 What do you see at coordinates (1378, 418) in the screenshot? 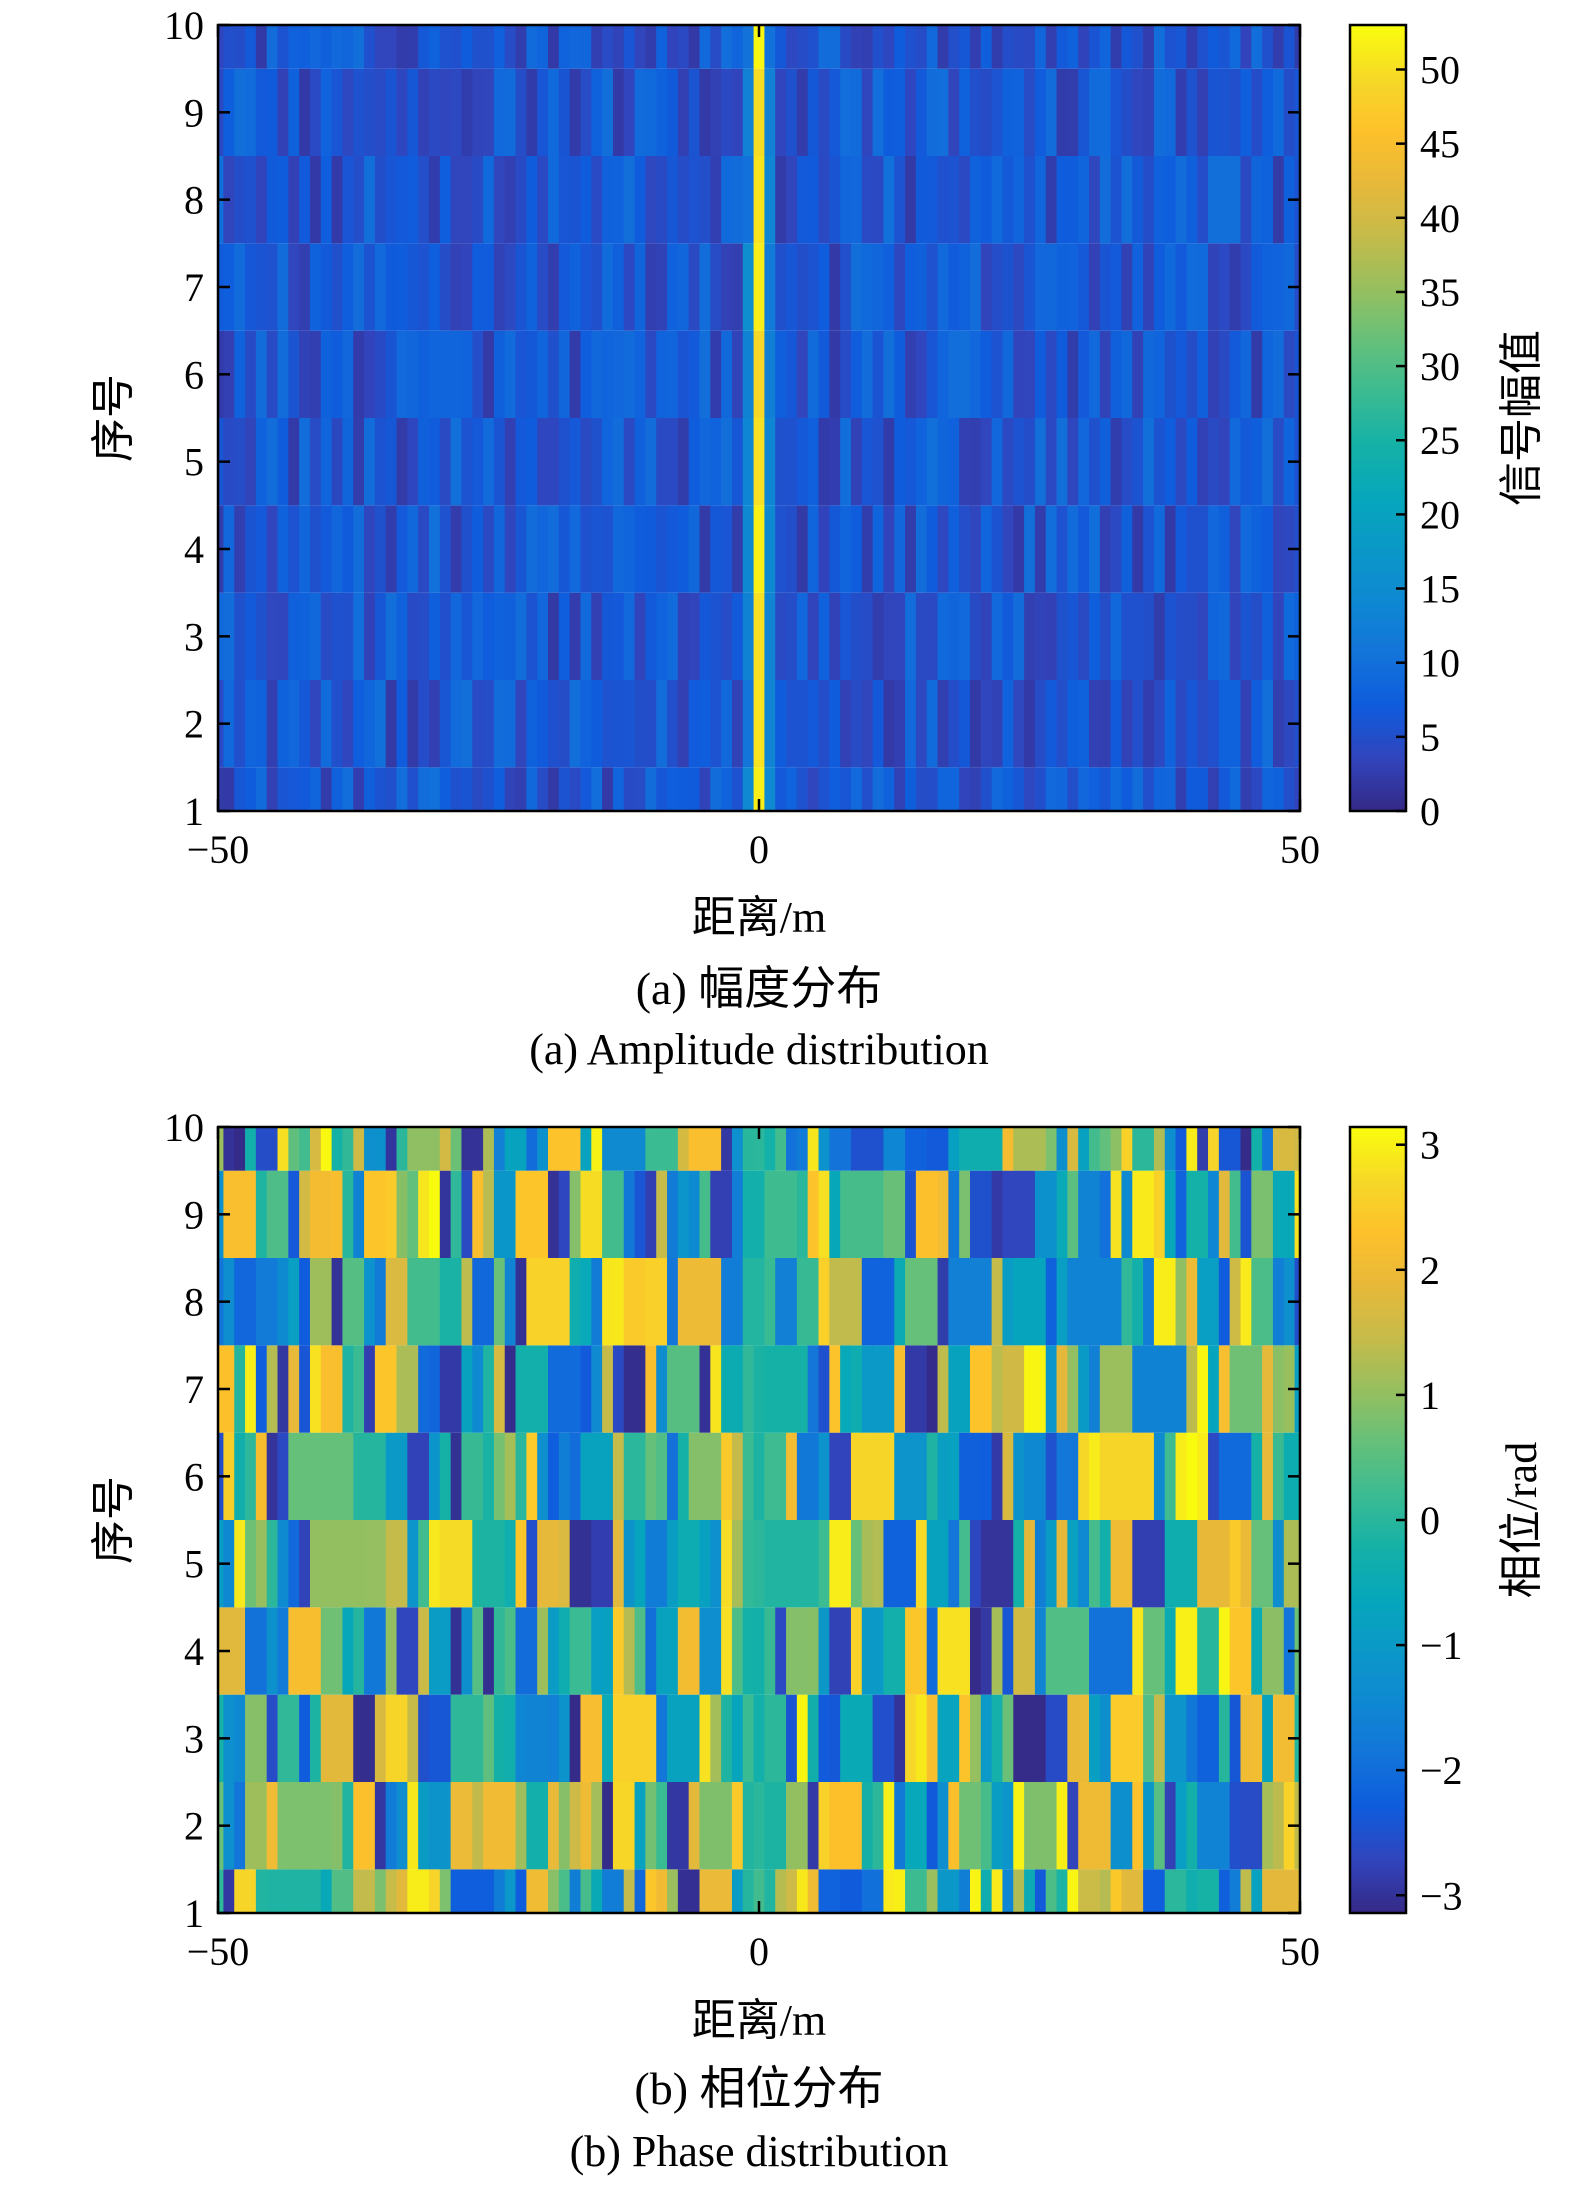
I see `amplitude-colorbar` at bounding box center [1378, 418].